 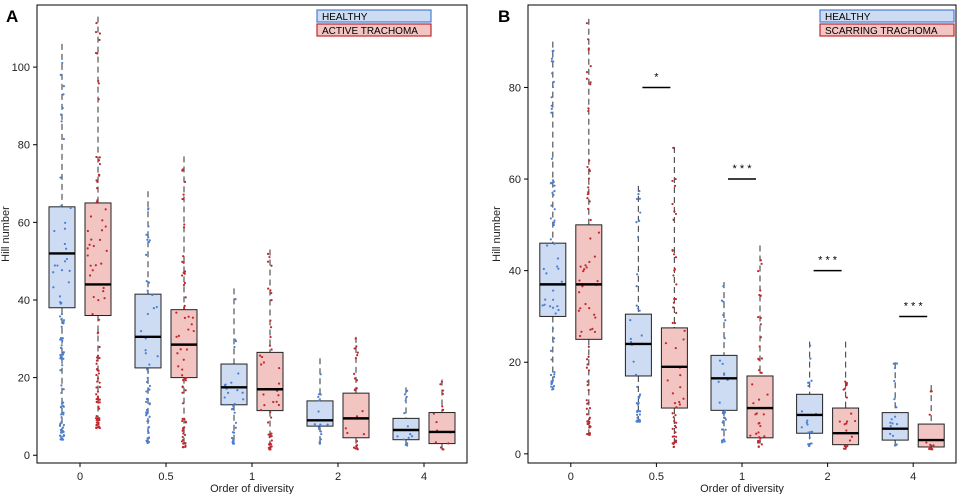 I want to click on y-tick-label: 0, so click(x=518, y=455).